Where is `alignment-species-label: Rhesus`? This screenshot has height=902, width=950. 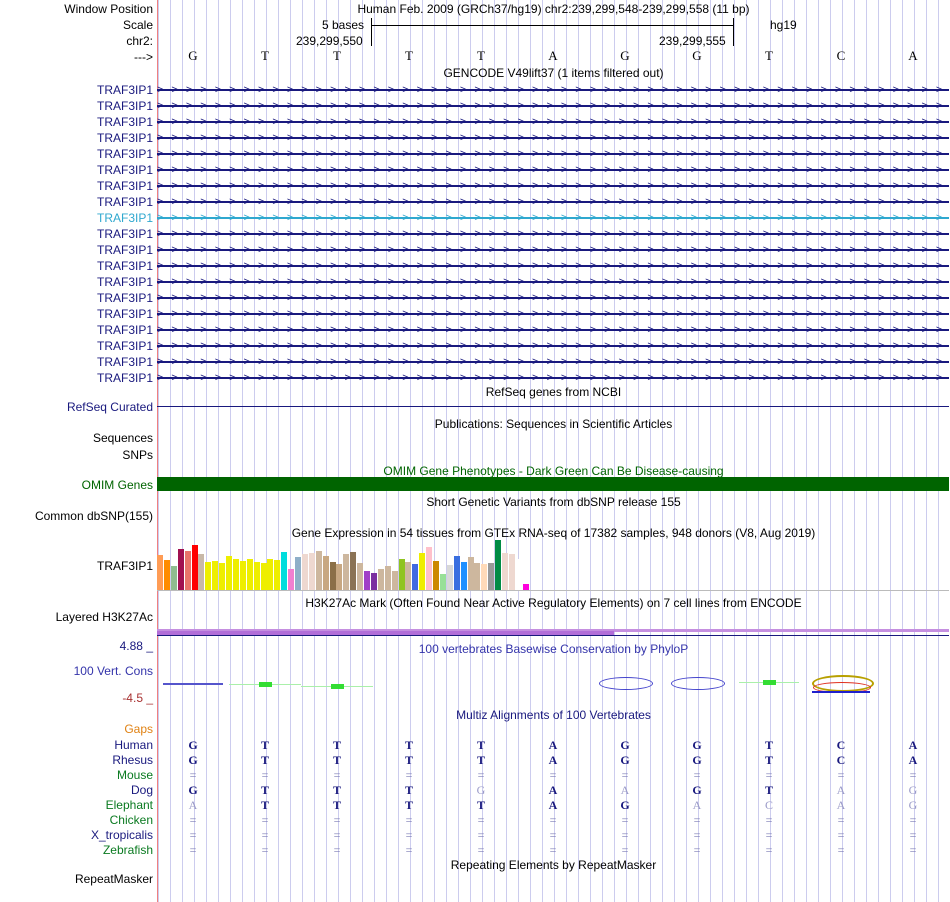
alignment-species-label: Rhesus is located at coordinates (132, 760).